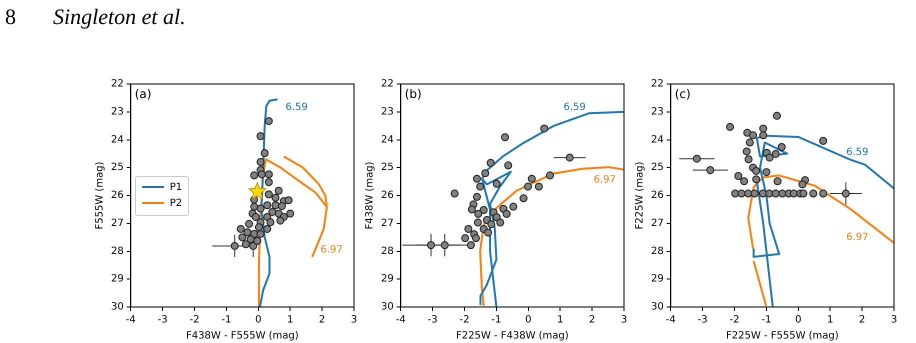 The image size is (916, 343). I want to click on text: 8, so click(10, 17).